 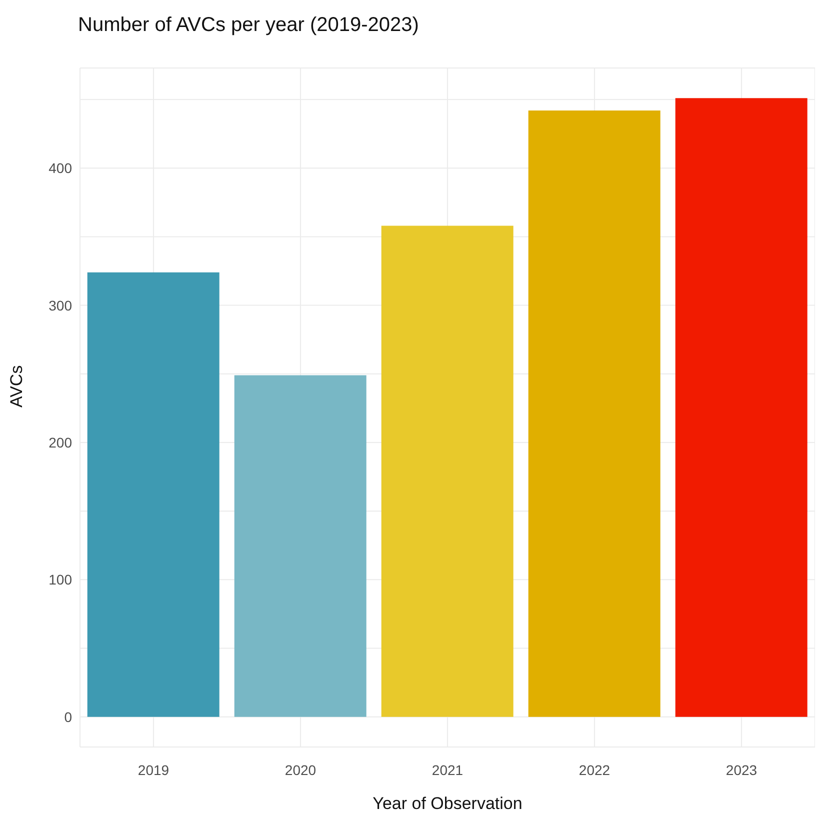 What do you see at coordinates (16, 386) in the screenshot?
I see `y-axis-title: AVCs` at bounding box center [16, 386].